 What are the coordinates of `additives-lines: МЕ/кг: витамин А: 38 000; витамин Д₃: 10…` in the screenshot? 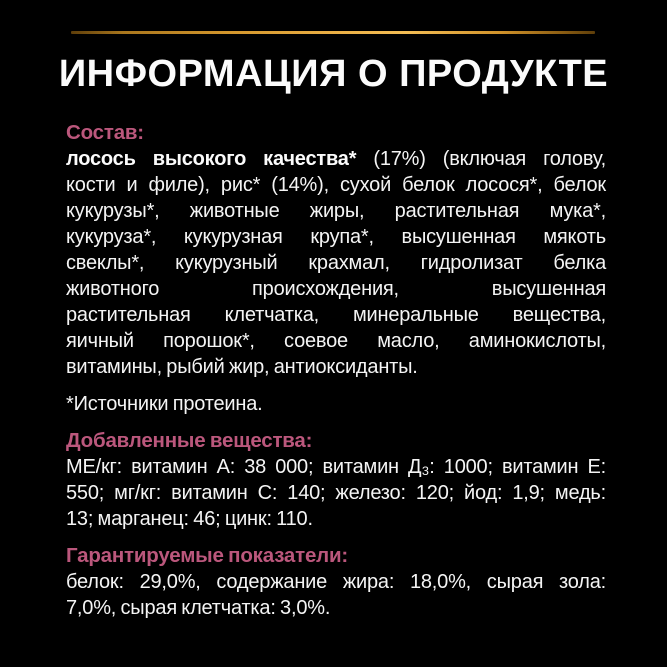 It's located at (336, 493).